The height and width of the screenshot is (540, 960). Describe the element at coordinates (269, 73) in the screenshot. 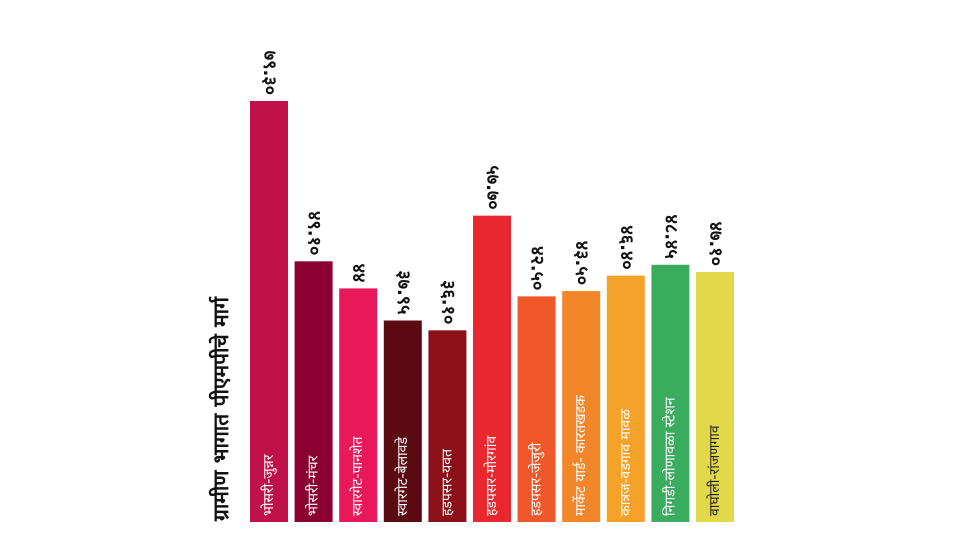

I see `value-label: ७९.३०` at that location.